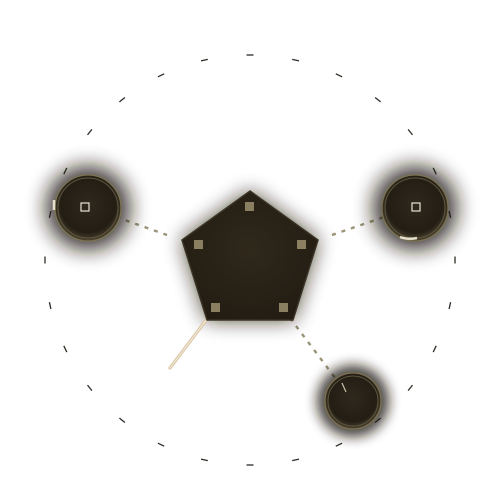  I want to click on hub-port-top, so click(249, 206).